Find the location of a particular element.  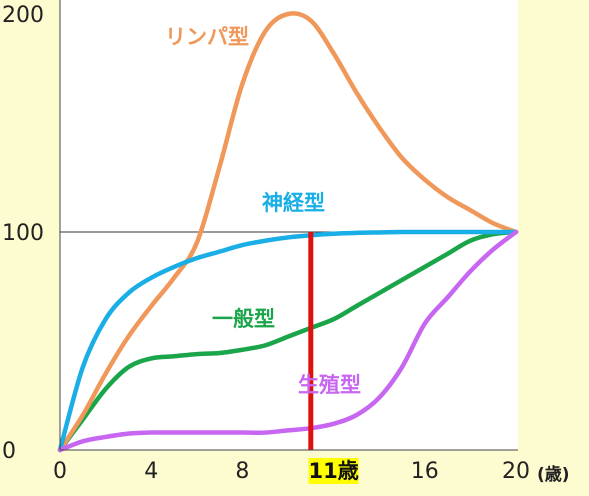

series-label-neural: 神経型 is located at coordinates (293, 203).